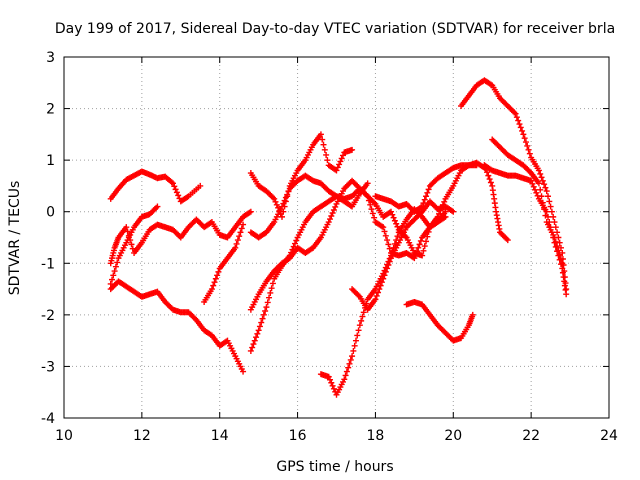 Image resolution: width=640 pixels, height=480 pixels. I want to click on series-arc16, so click(496, 203).